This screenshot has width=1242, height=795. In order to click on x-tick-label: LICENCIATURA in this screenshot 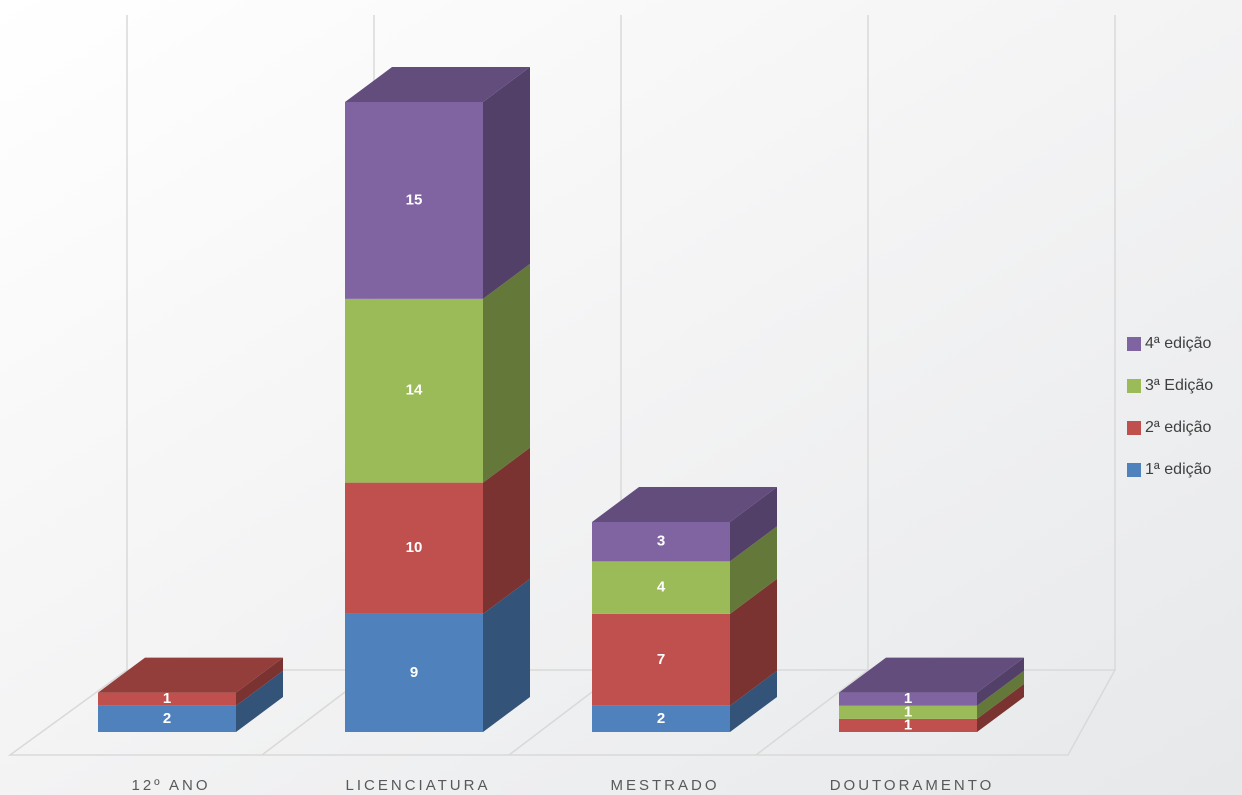, I will do `click(418, 785)`.